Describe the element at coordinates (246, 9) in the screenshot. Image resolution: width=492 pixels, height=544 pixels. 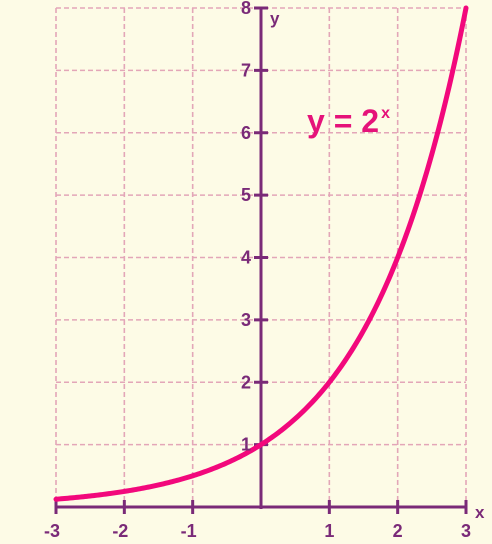
I see `y-tick-label: 8` at that location.